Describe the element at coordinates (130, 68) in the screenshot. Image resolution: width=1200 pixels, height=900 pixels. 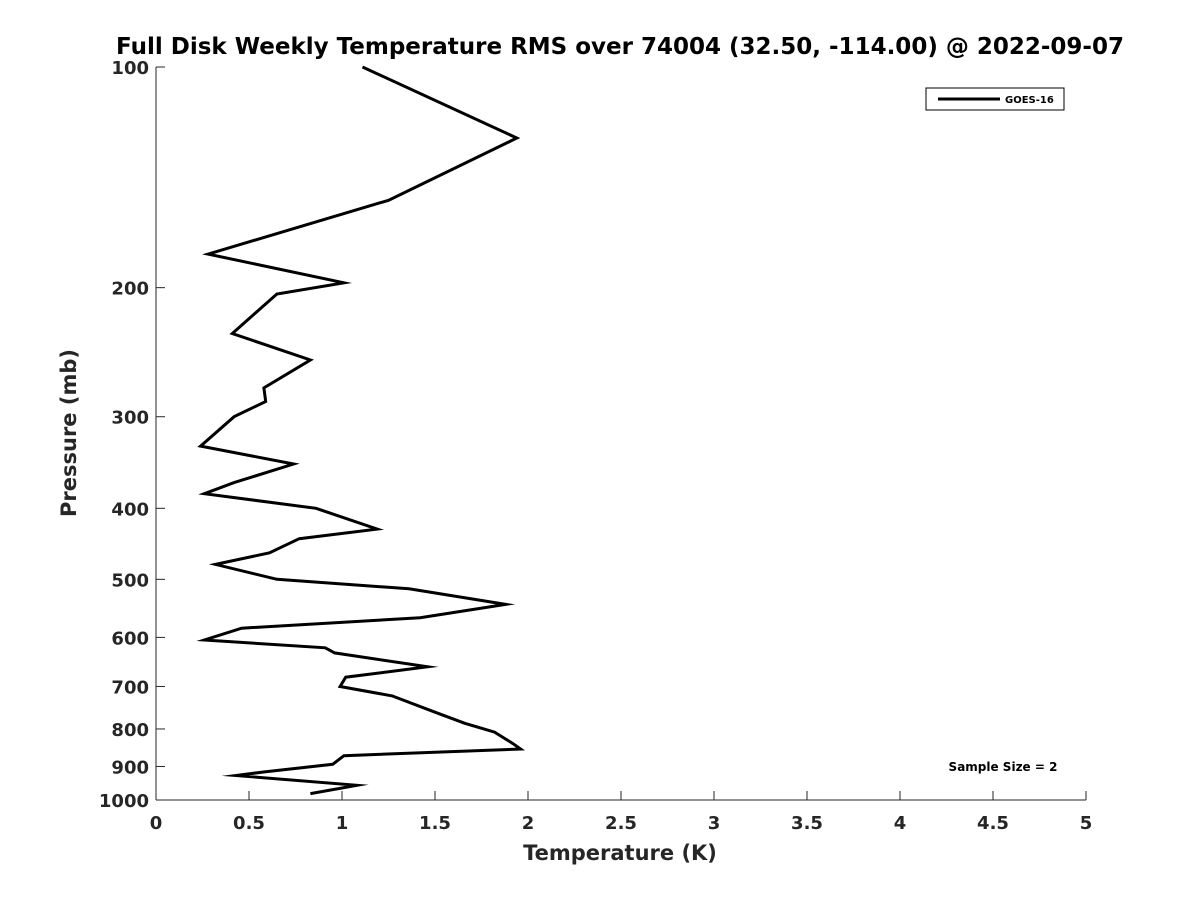
I see `y-tick-label: 100` at that location.